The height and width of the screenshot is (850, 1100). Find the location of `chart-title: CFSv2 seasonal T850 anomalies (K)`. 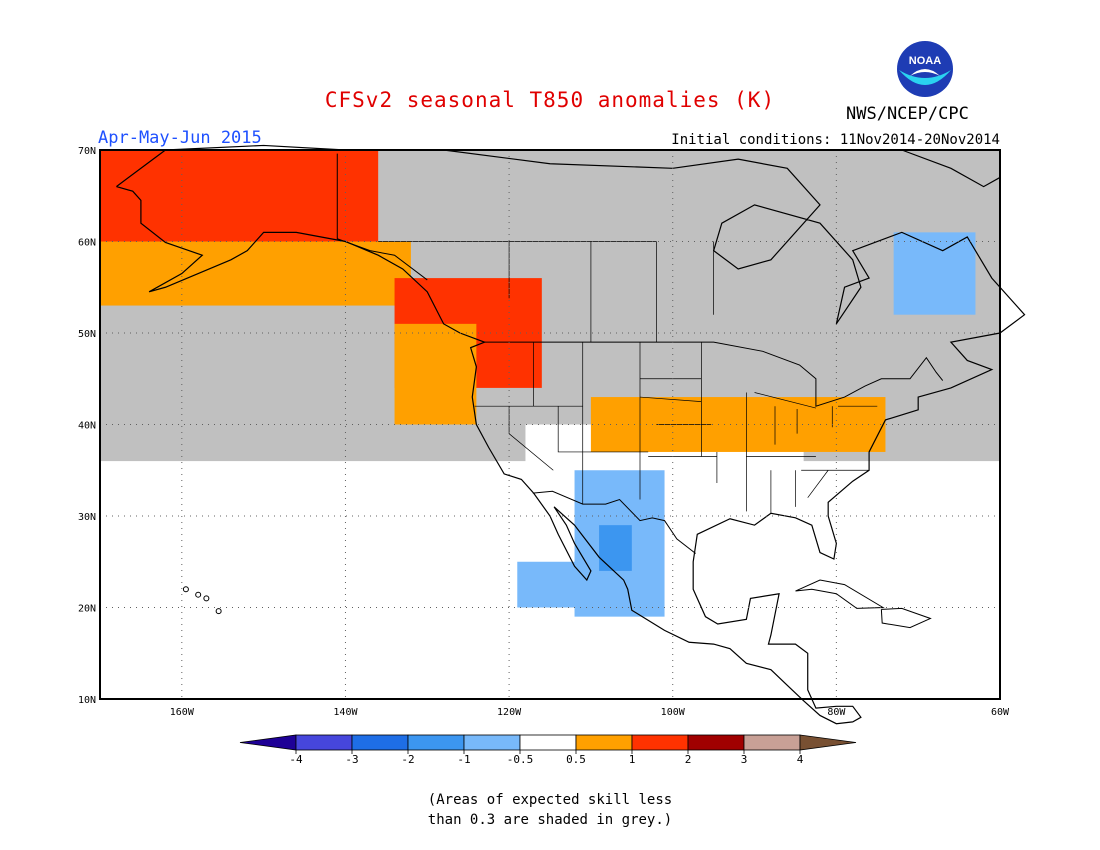

chart-title: CFSv2 seasonal T850 anomalies (K) is located at coordinates (550, 100).